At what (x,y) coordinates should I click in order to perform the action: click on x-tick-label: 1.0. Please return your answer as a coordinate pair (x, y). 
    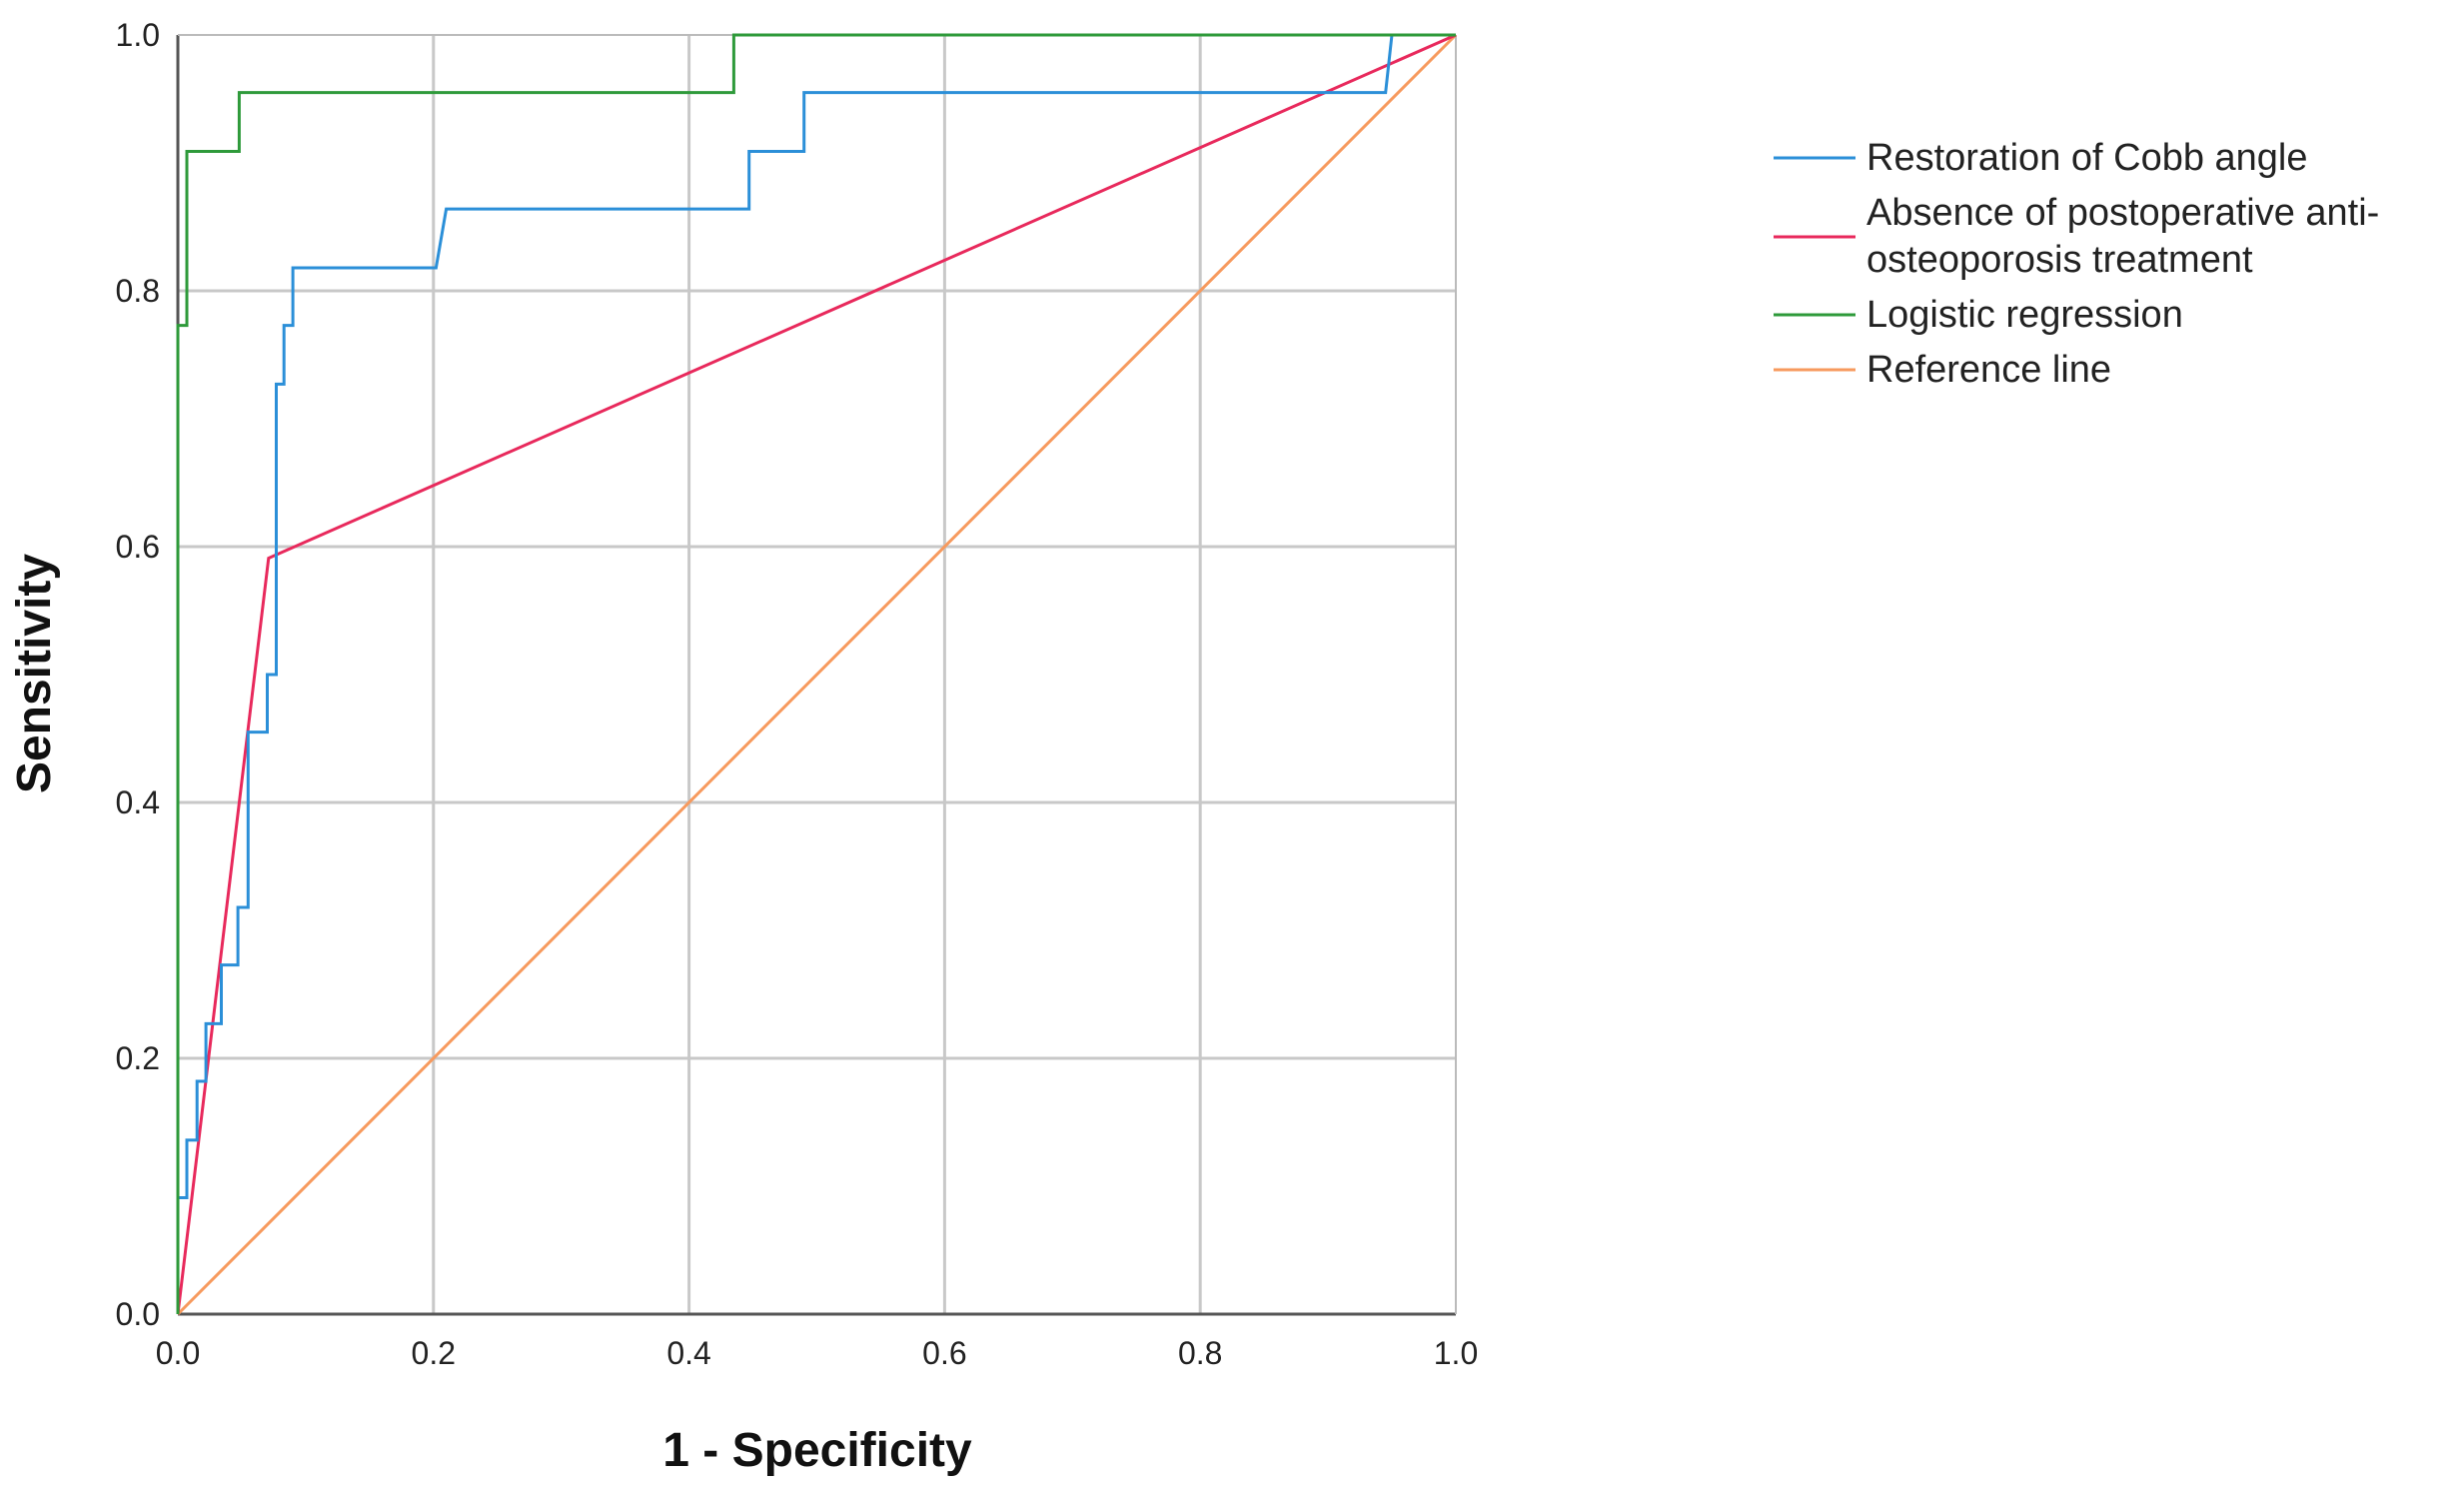
    Looking at the image, I should click on (1456, 1353).